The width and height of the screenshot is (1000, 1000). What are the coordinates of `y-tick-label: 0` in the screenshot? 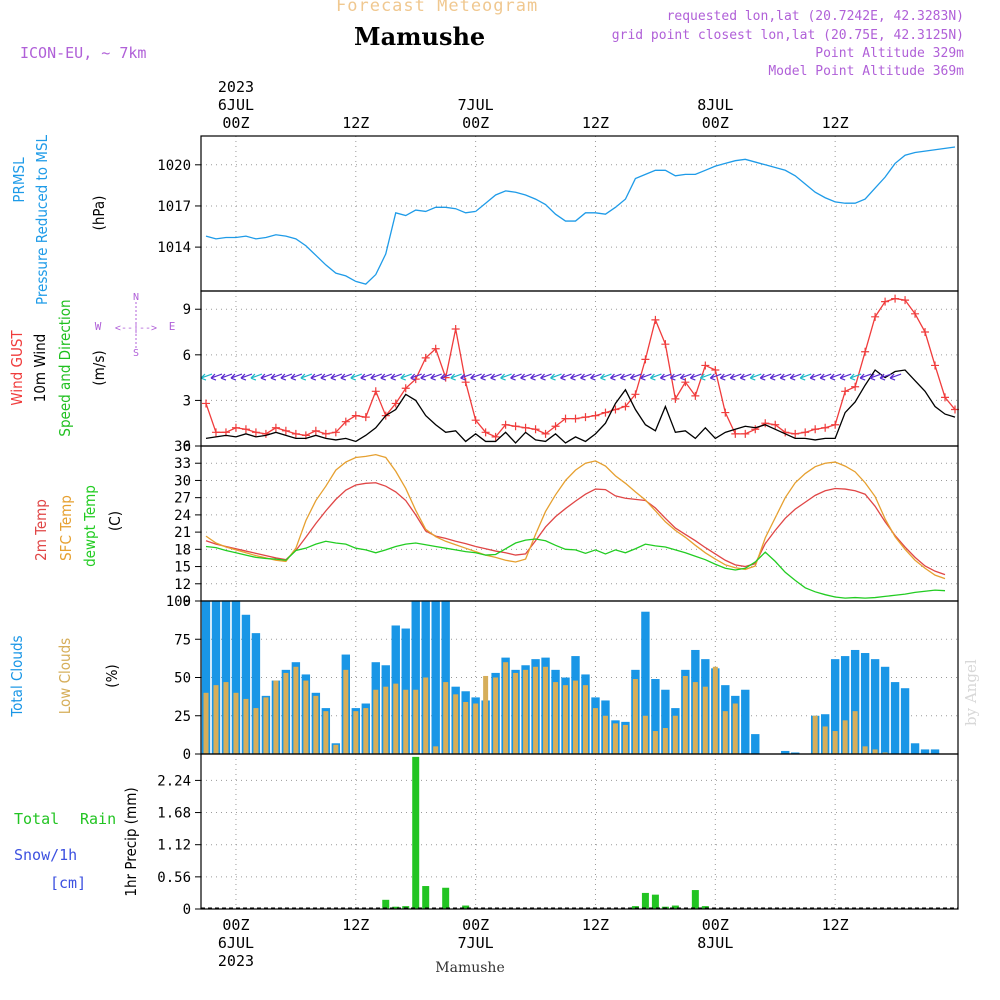 It's located at (187, 755).